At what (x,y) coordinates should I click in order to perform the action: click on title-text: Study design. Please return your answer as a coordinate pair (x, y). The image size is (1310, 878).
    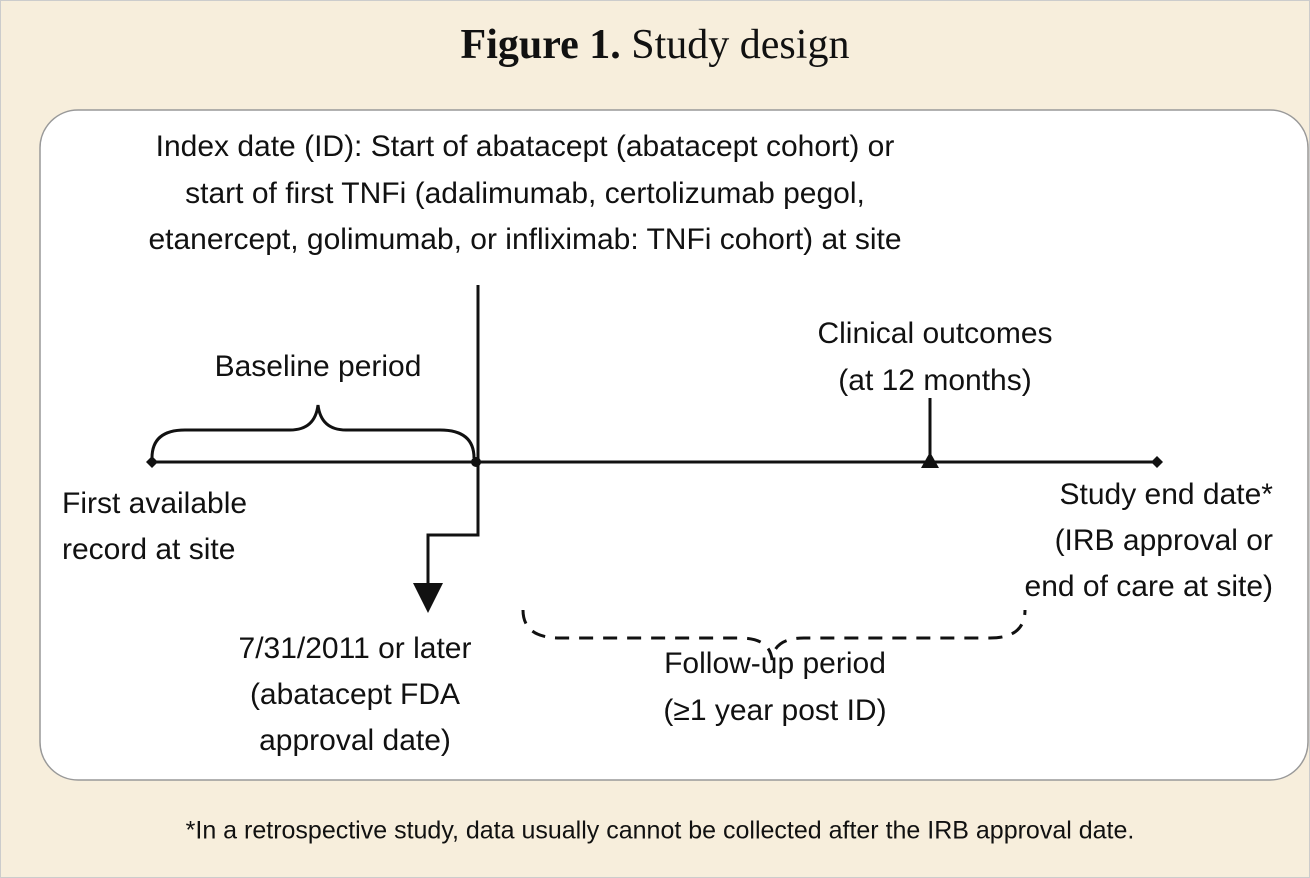
    Looking at the image, I should click on (740, 45).